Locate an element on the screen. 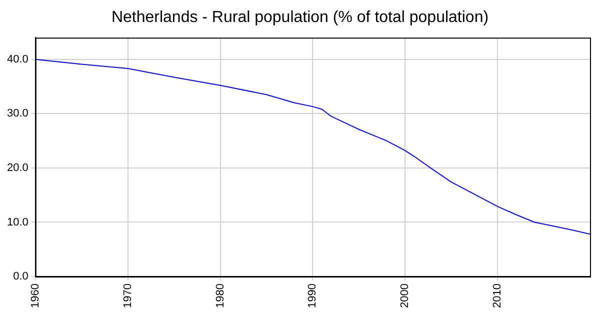 This screenshot has height=315, width=600. y-tick-label: 20.0 is located at coordinates (17, 168).